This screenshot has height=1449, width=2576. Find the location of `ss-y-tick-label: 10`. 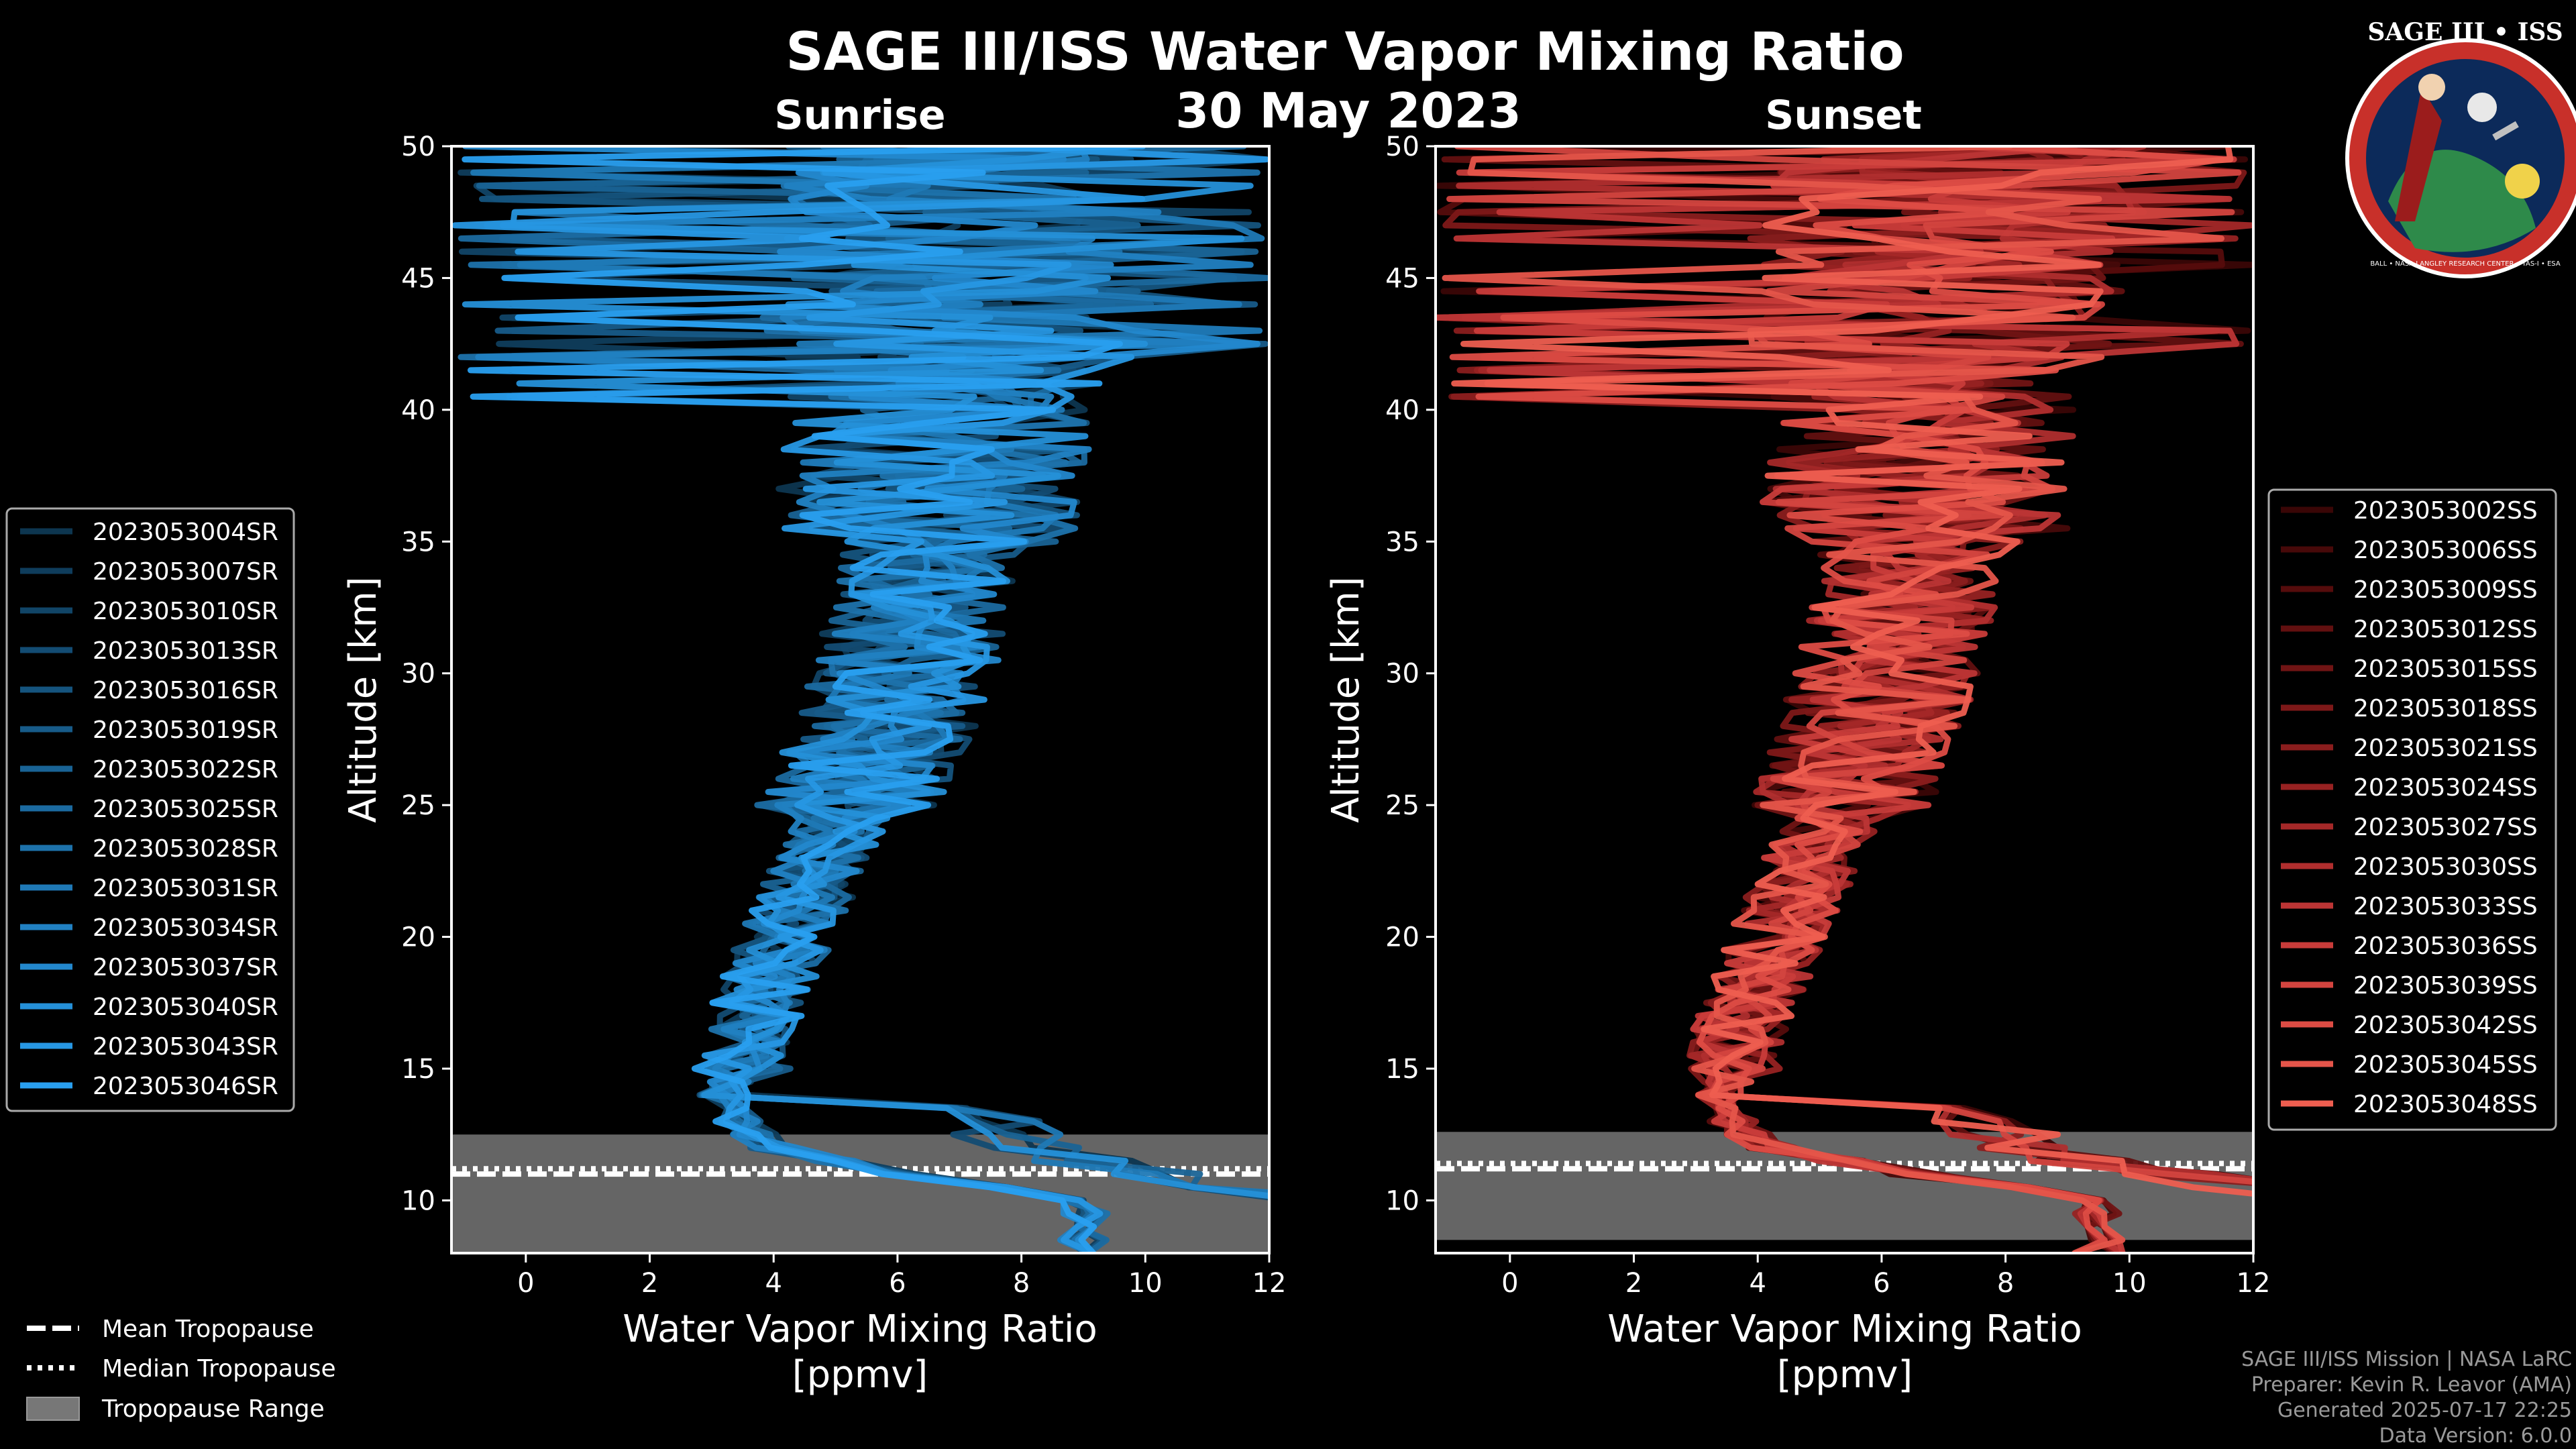

ss-y-tick-label: 10 is located at coordinates (1402, 1200).